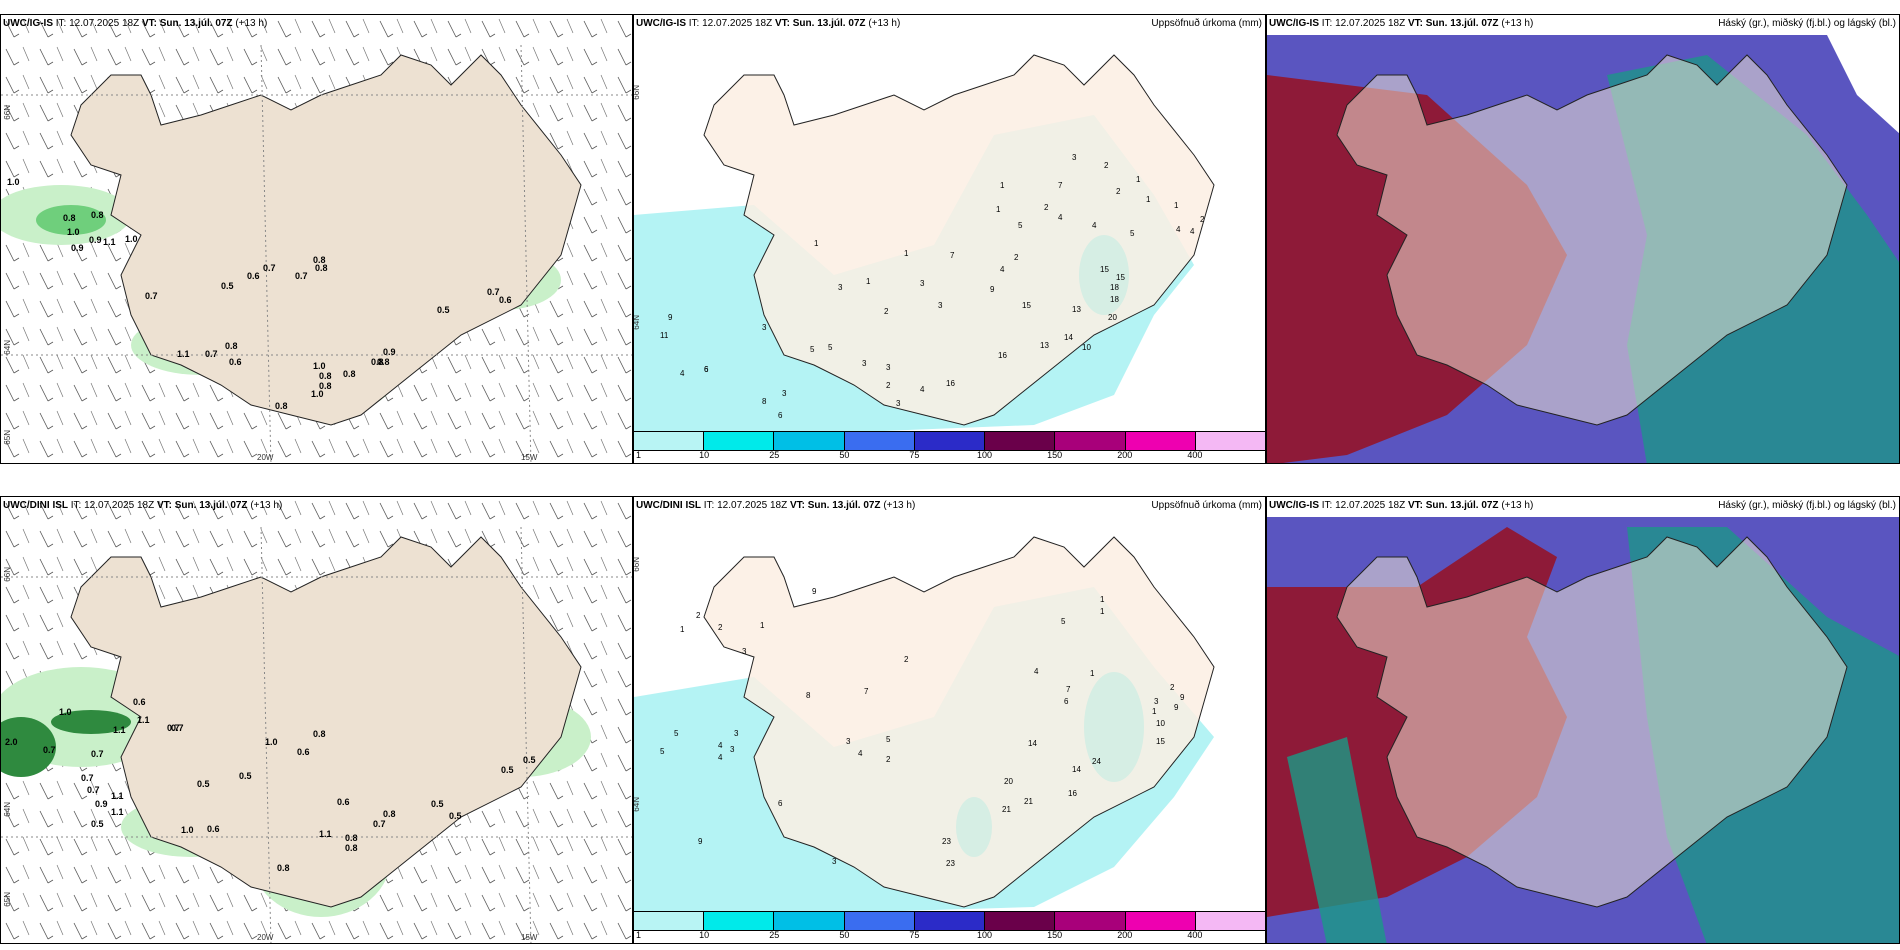 The image size is (1900, 950). Describe the element at coordinates (1068, 689) in the screenshot. I see `precip-value: 7` at that location.